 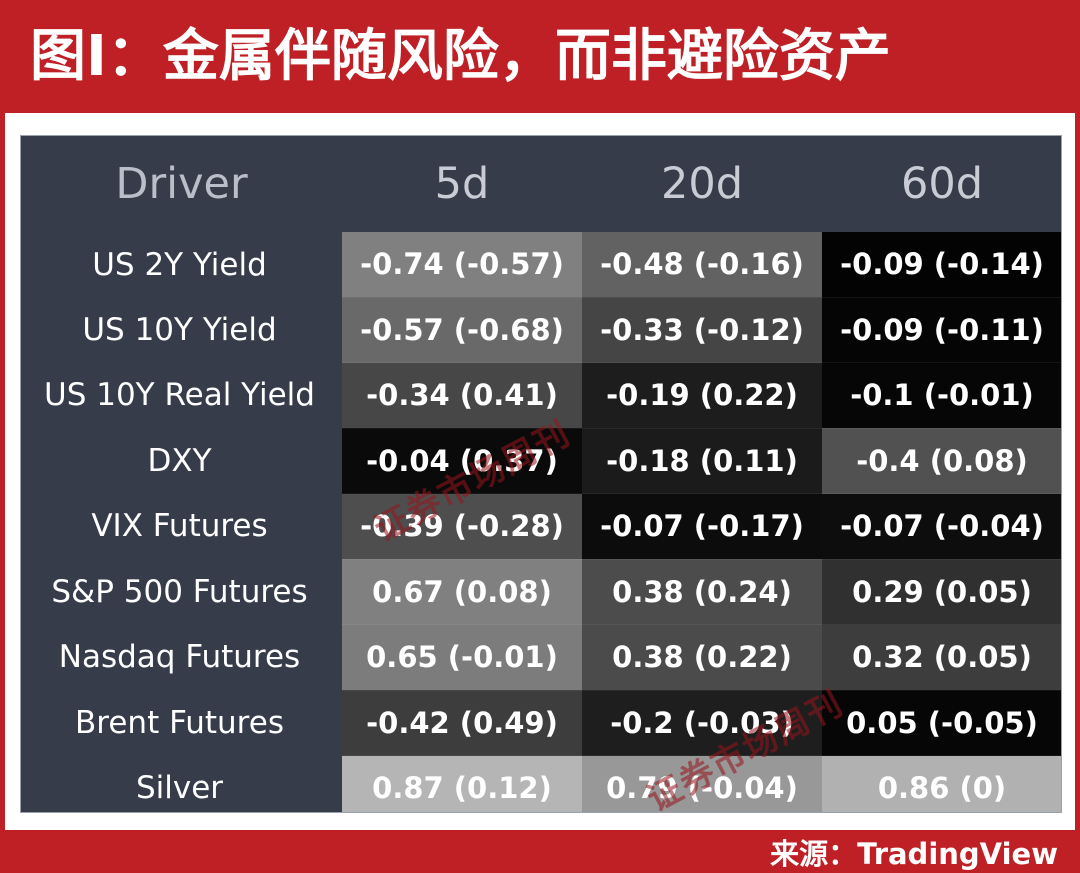 I want to click on table-header: Driver 5d 20d 60d, so click(x=541, y=184).